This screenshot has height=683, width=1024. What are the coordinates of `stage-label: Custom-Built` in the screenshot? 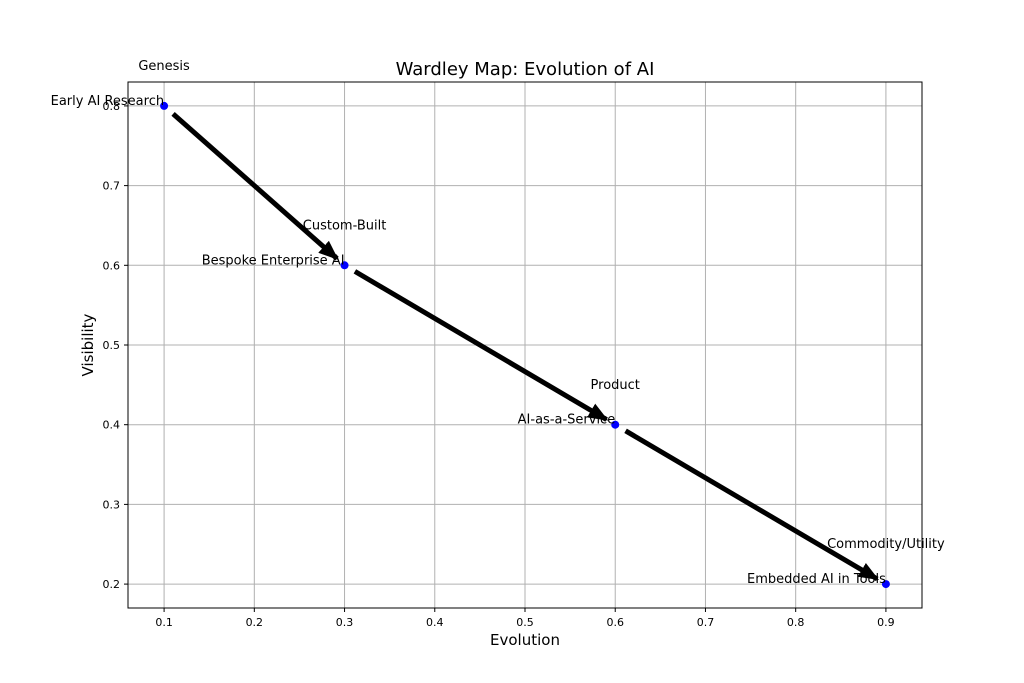 It's located at (345, 225).